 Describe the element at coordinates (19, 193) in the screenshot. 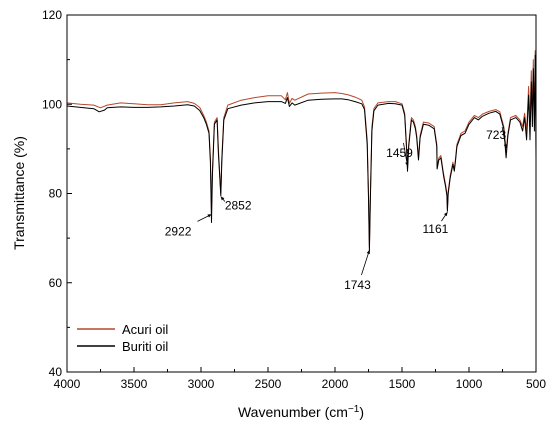

I see `y-axis-title: Transmittance (%)` at that location.